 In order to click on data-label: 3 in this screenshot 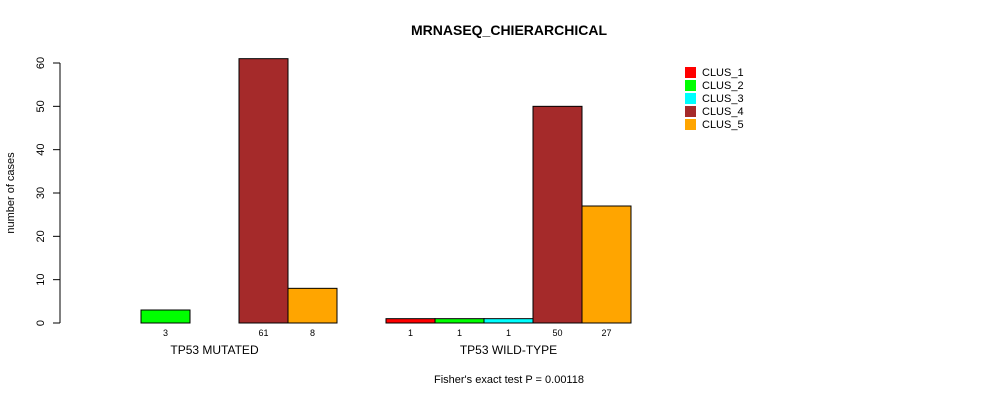, I will do `click(165, 333)`.